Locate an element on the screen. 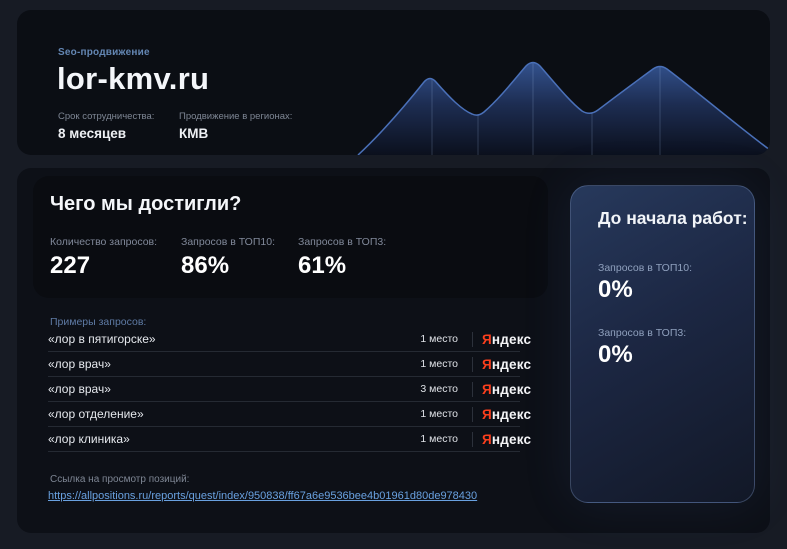 The width and height of the screenshot is (787, 549). before-top3-label: Запросов в ТОП3: is located at coordinates (642, 333).